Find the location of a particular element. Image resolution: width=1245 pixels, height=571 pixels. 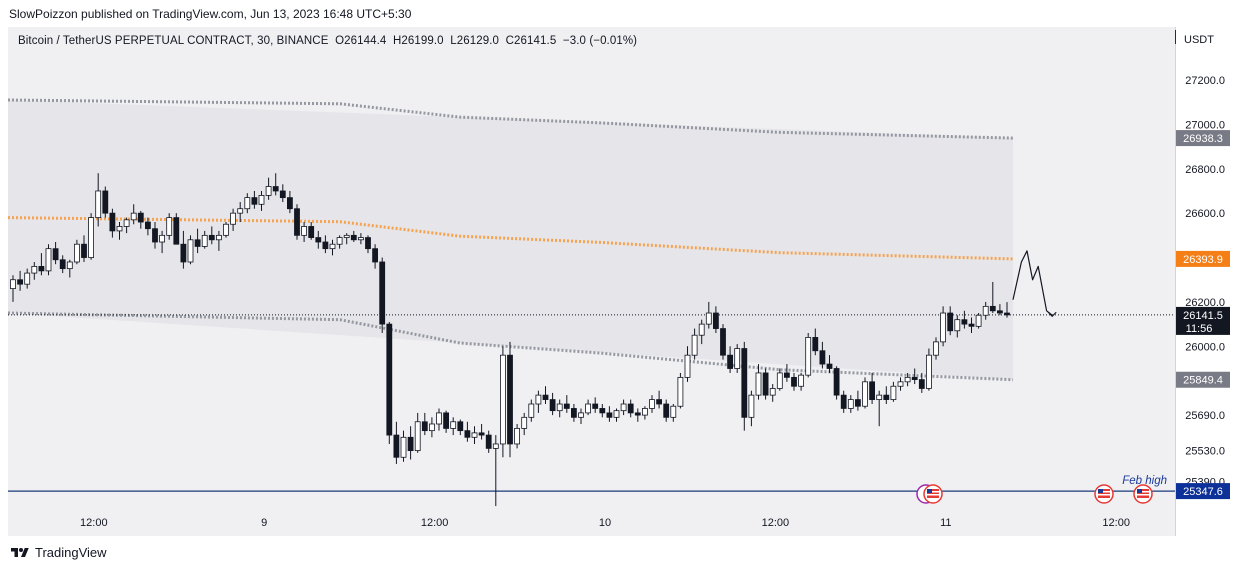

legend-close: C26141.5 is located at coordinates (531, 41).